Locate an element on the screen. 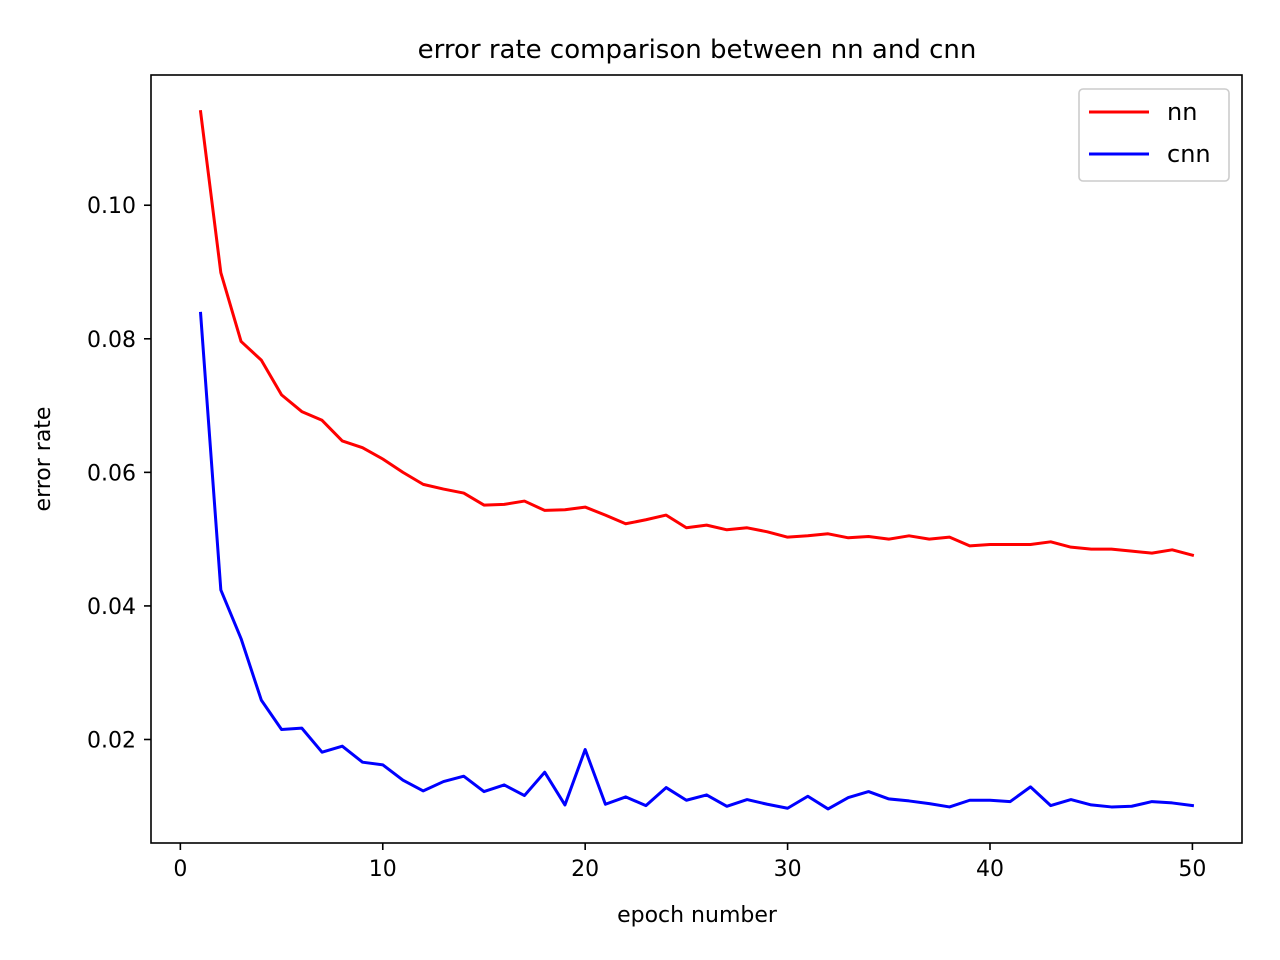 This screenshot has height=960, width=1280. x-tick-label: 40 is located at coordinates (990, 869).